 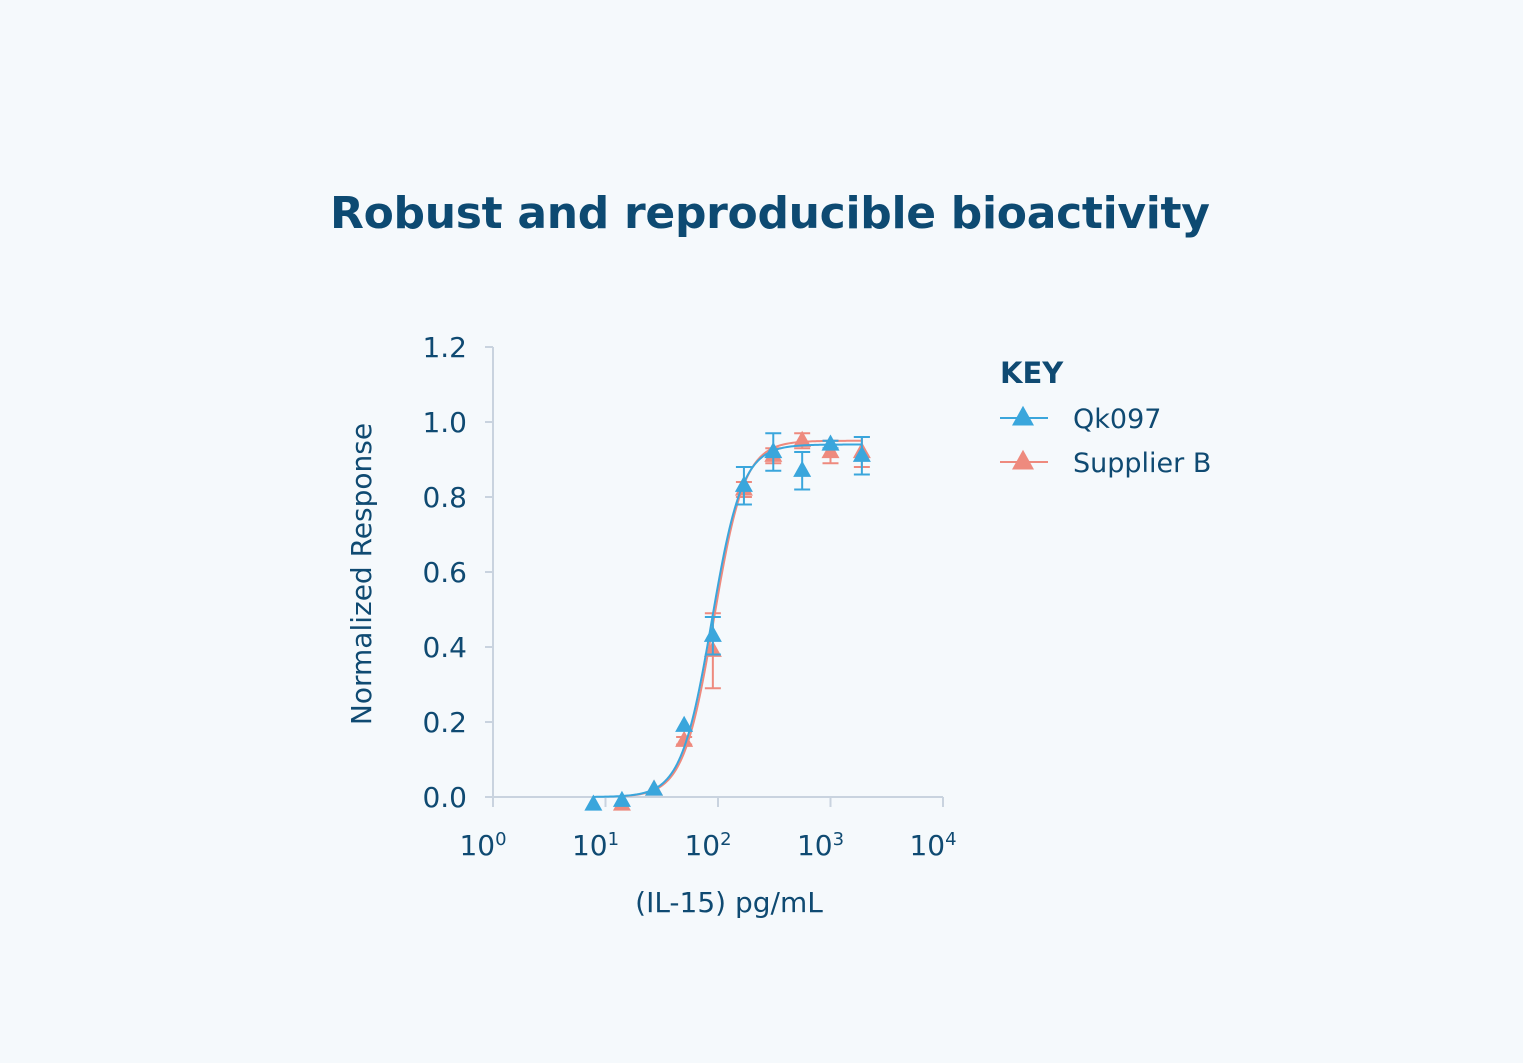 I want to click on legend-items: Qk097 Supplier B, so click(x=1105, y=441).